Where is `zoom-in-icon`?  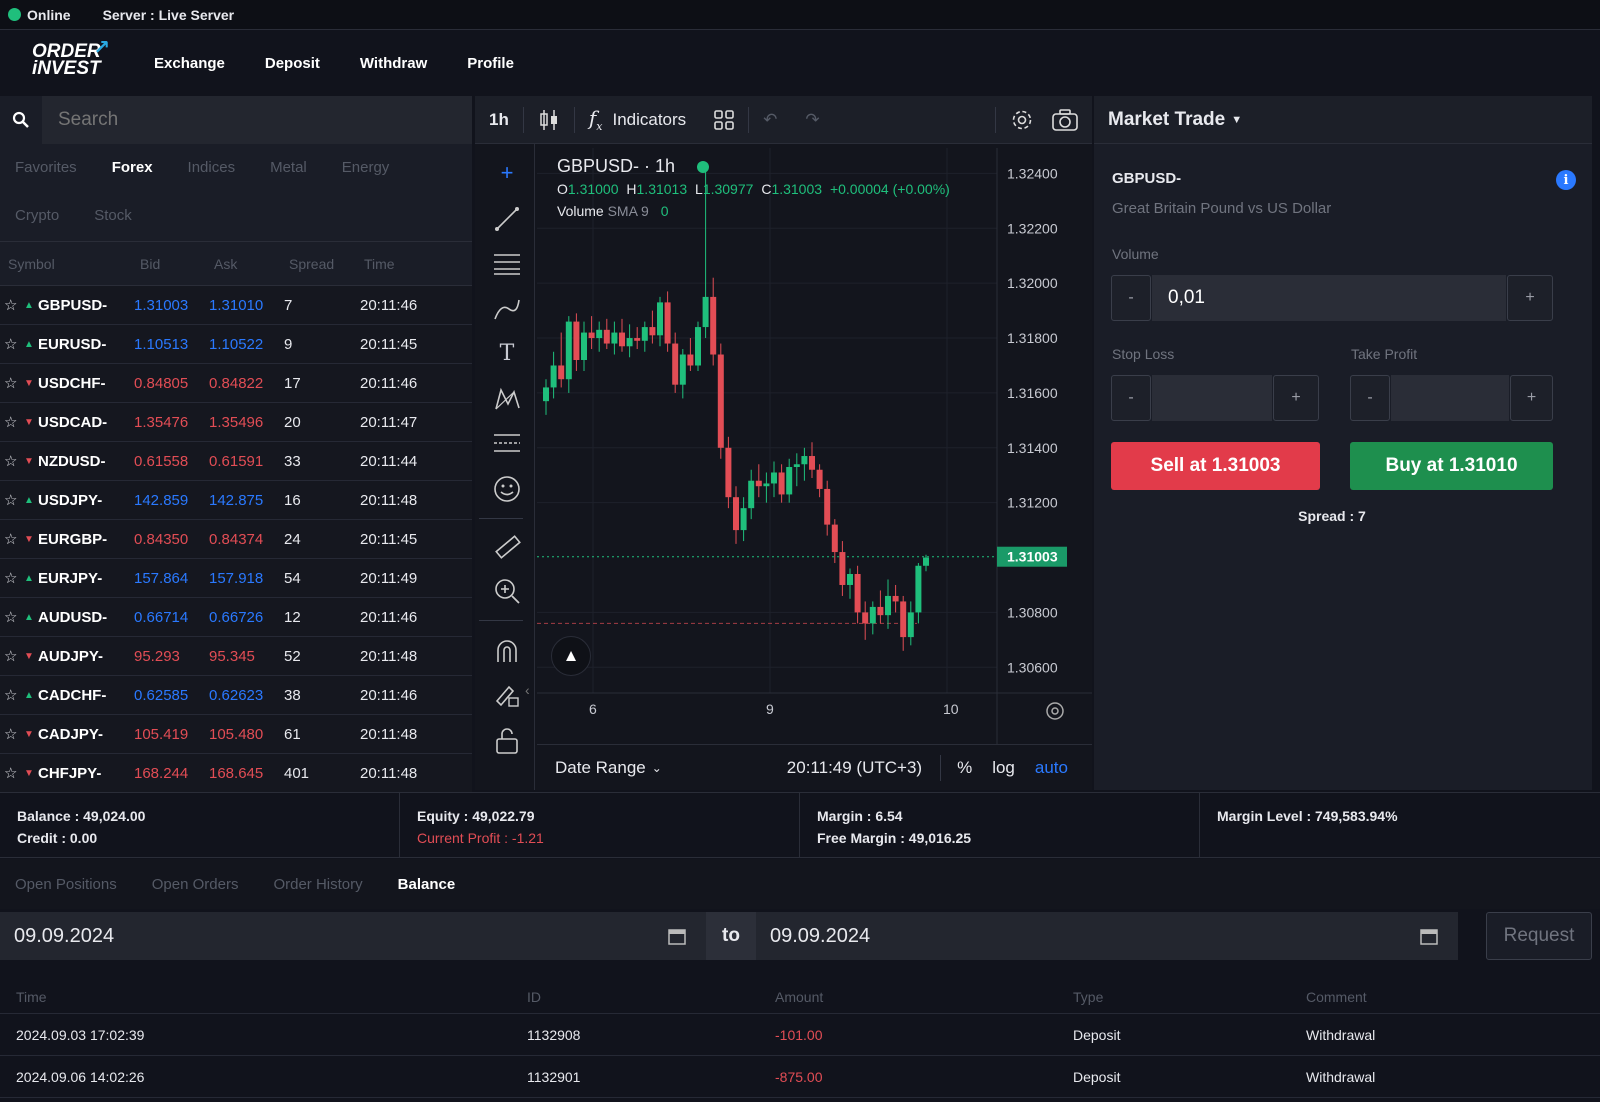
zoom-in-icon is located at coordinates (507, 591).